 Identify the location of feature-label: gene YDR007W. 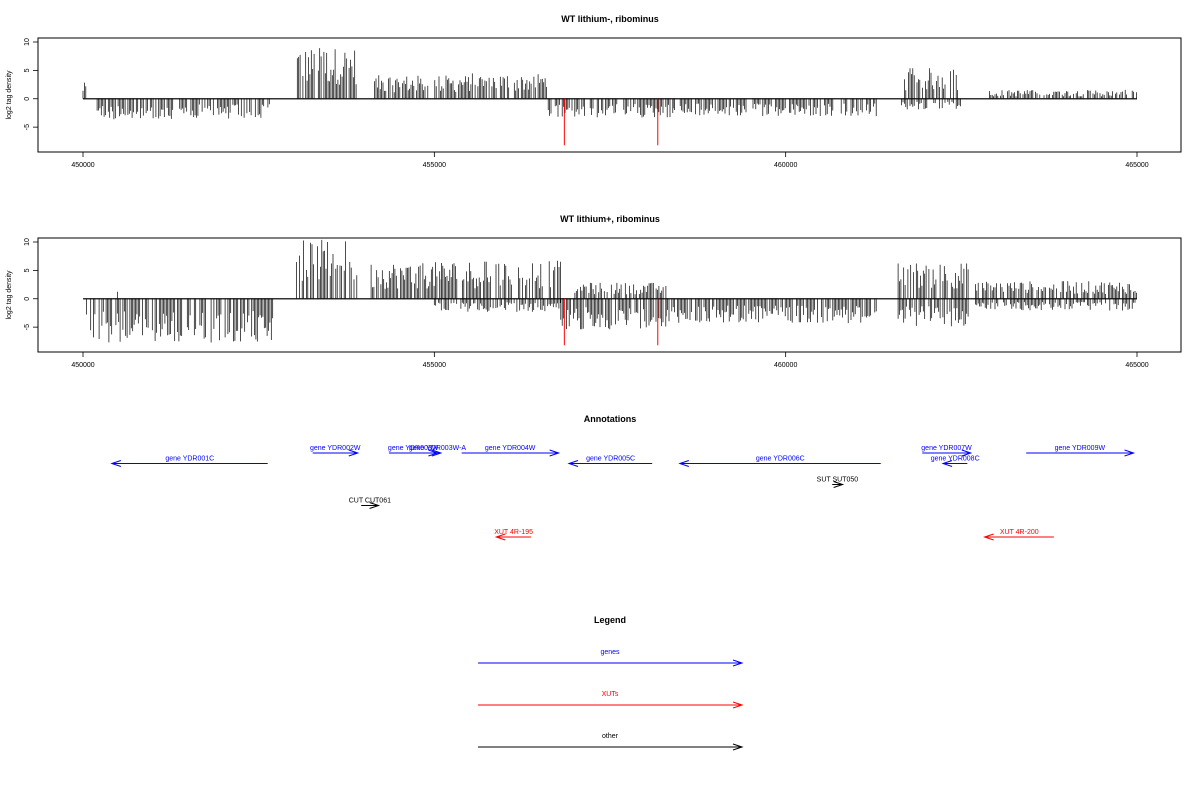
(946, 448).